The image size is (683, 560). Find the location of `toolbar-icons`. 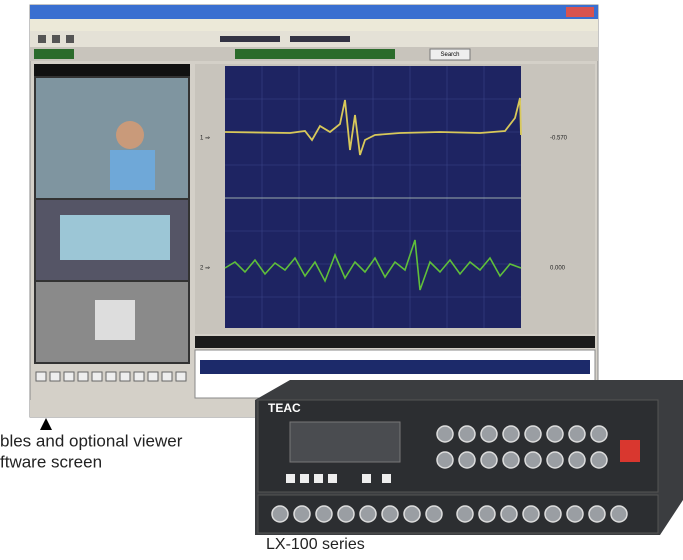

toolbar-icons is located at coordinates (194, 39).